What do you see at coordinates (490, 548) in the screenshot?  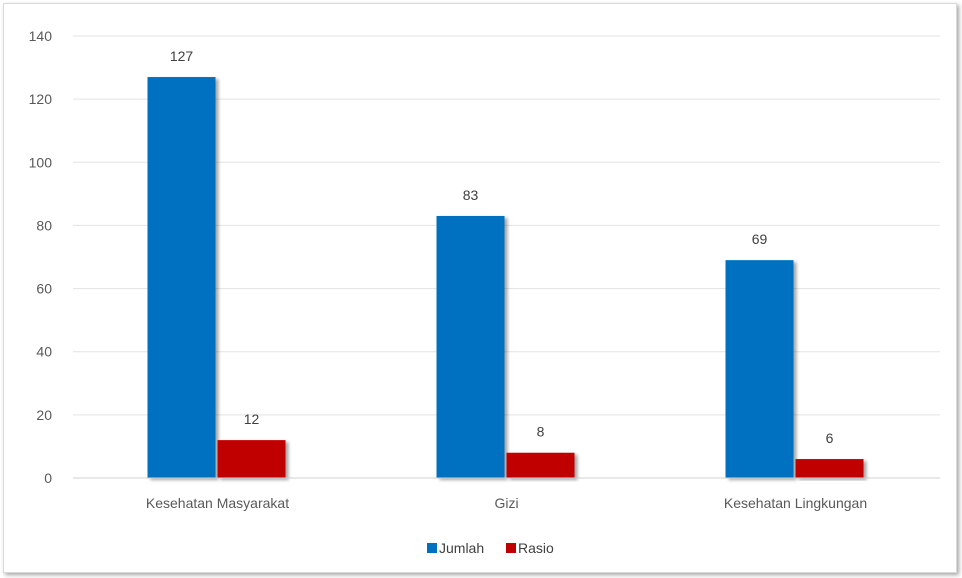 I see `legend: Jumlah Rasio` at bounding box center [490, 548].